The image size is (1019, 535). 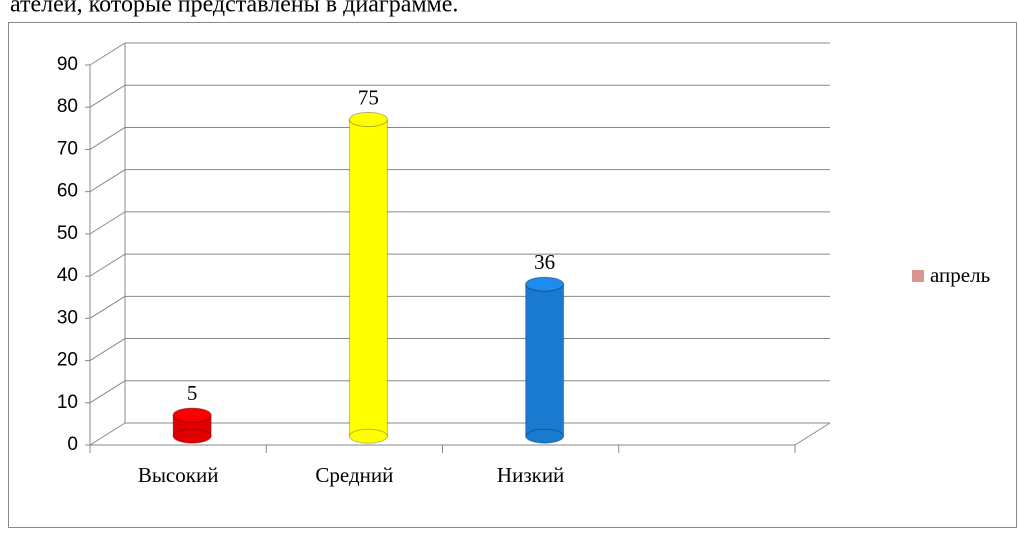 What do you see at coordinates (368, 97) in the screenshot?
I see `data-label: 75` at bounding box center [368, 97].